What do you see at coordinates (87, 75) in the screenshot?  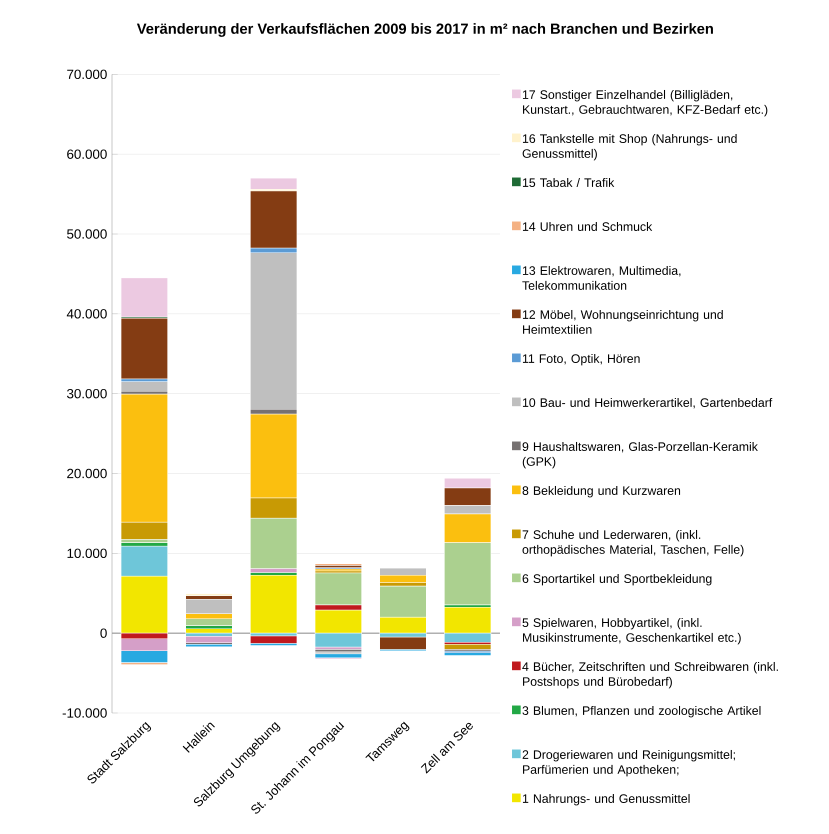 I see `y-tick-label: 70.000` at bounding box center [87, 75].